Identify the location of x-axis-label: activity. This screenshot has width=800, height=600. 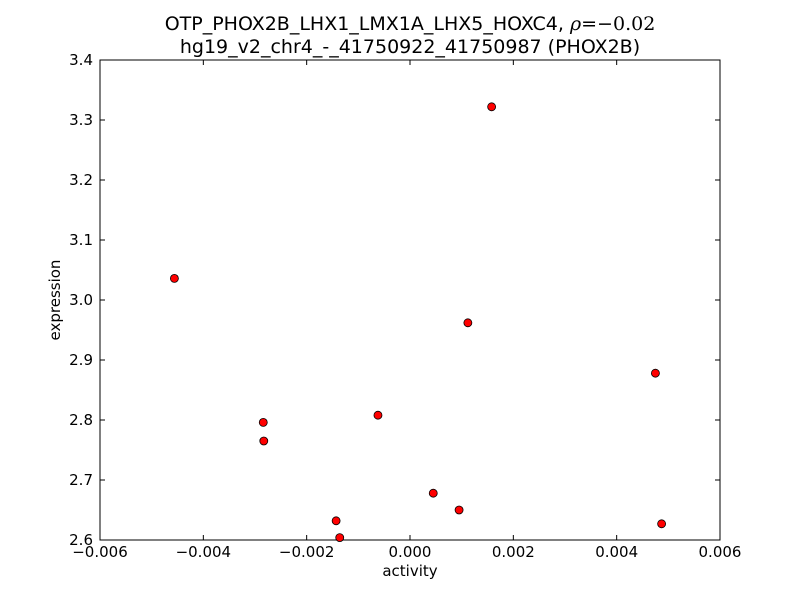
(409, 571).